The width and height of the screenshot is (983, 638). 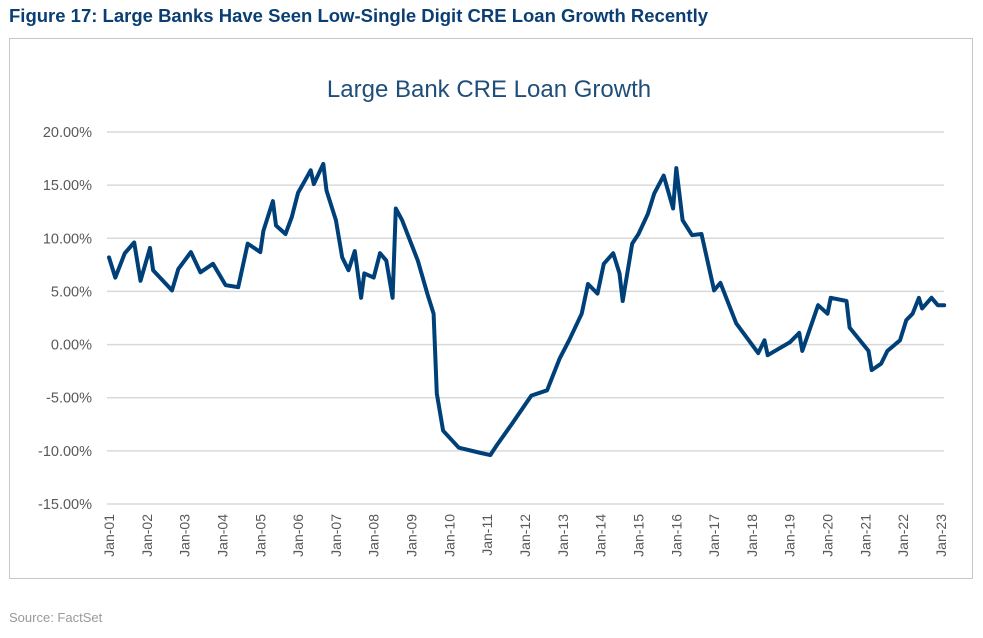 What do you see at coordinates (65, 452) in the screenshot?
I see `y-tick-label: -10.00%` at bounding box center [65, 452].